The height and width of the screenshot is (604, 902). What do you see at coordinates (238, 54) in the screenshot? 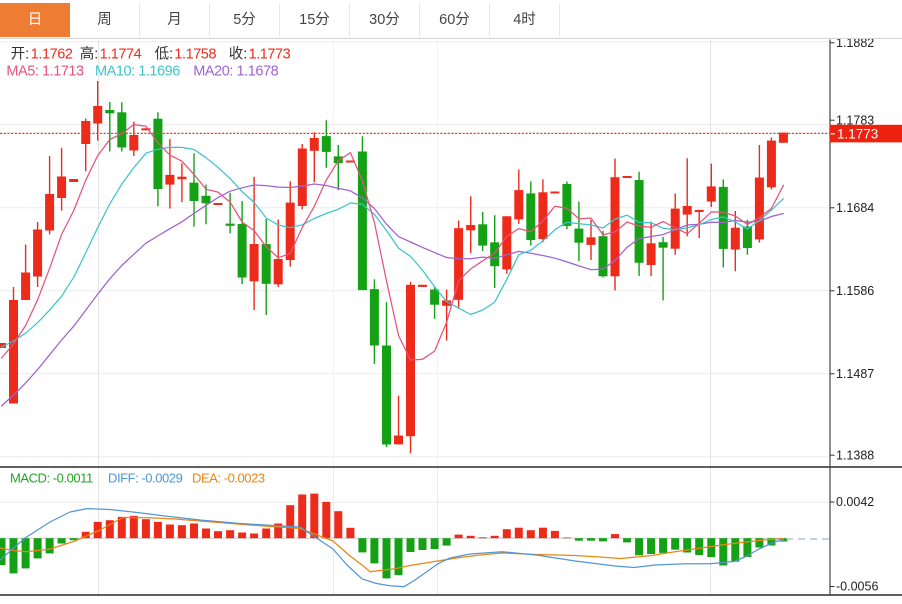
I see `svg-text: 收:` at bounding box center [238, 54].